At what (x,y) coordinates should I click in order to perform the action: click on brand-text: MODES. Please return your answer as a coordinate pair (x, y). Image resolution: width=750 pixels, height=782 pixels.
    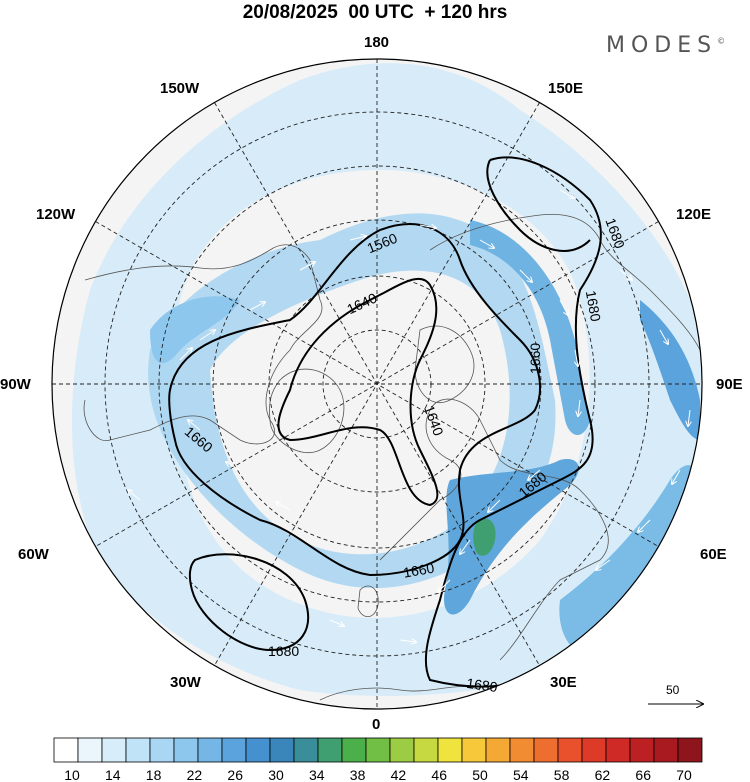
    Looking at the image, I should click on (662, 45).